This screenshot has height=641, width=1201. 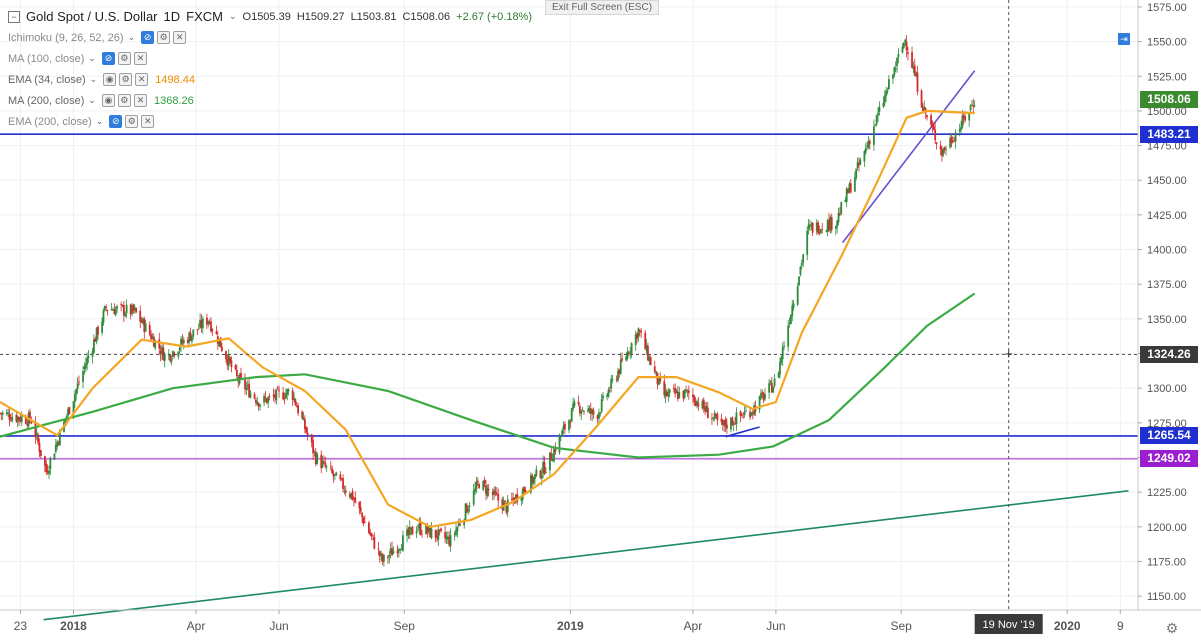 What do you see at coordinates (14, 16) in the screenshot?
I see `collapse-legend-icon: −` at bounding box center [14, 16].